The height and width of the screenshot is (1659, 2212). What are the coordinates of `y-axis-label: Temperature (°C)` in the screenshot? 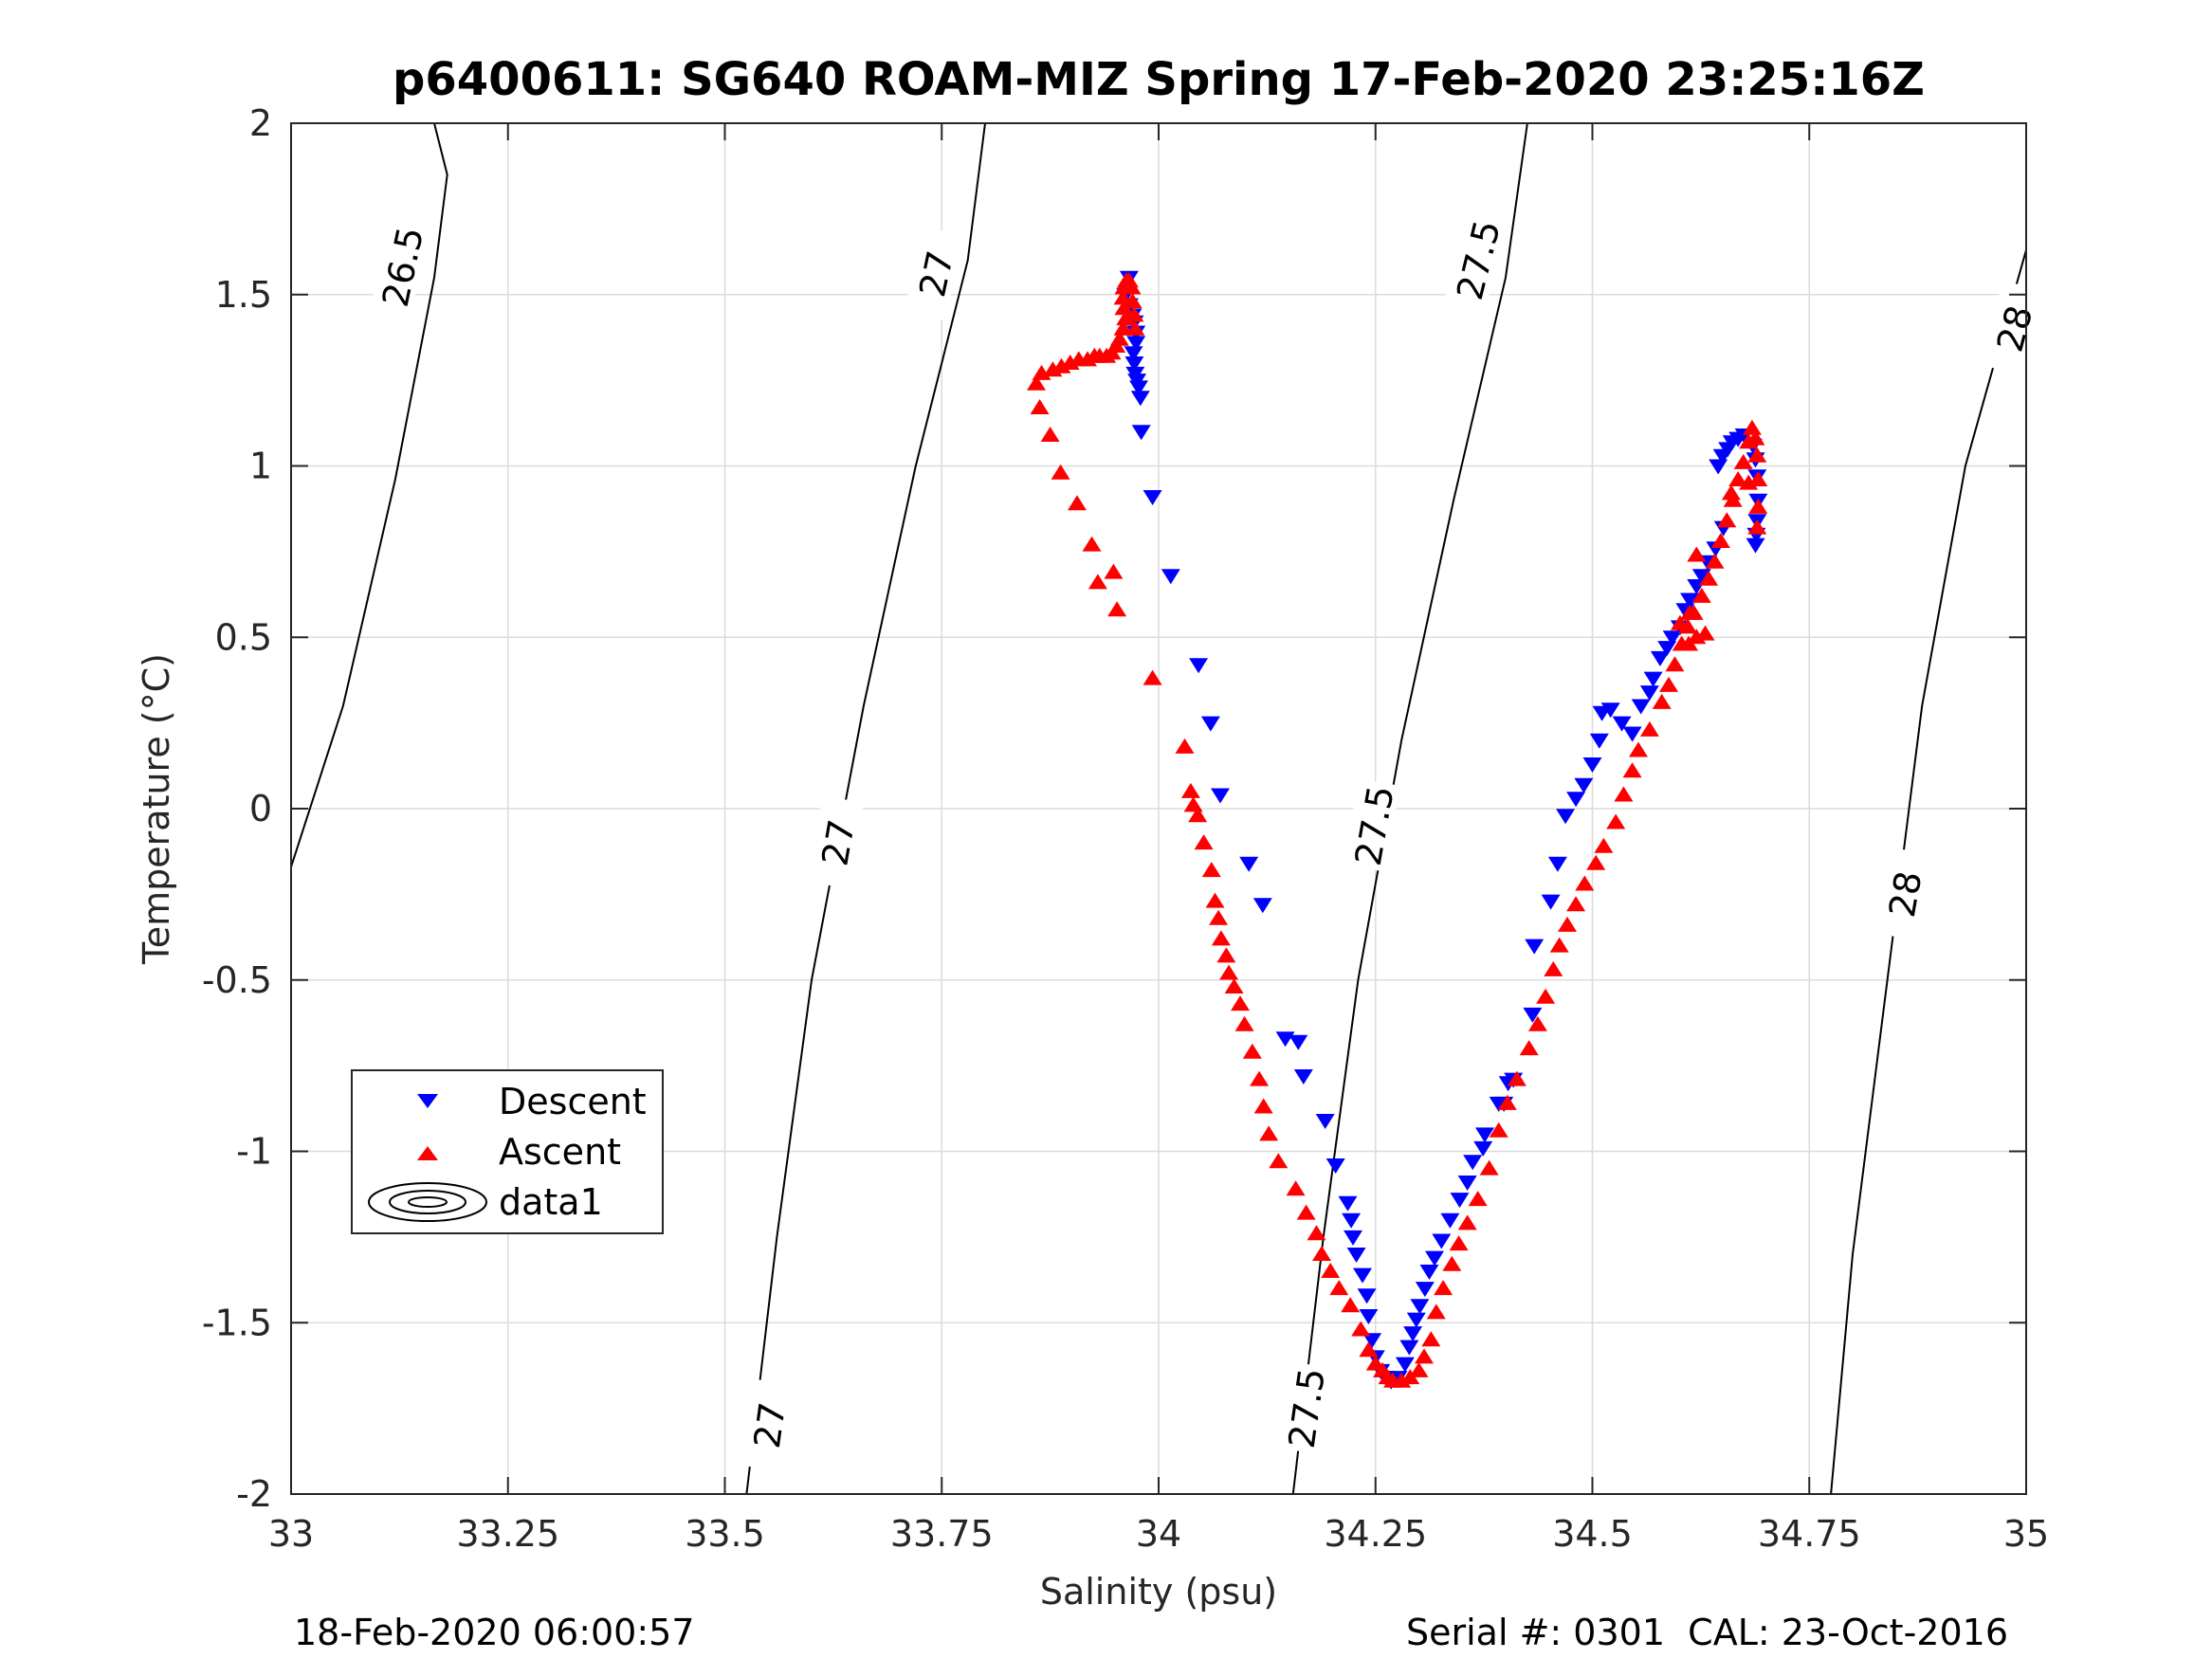 It's located at (156, 809).